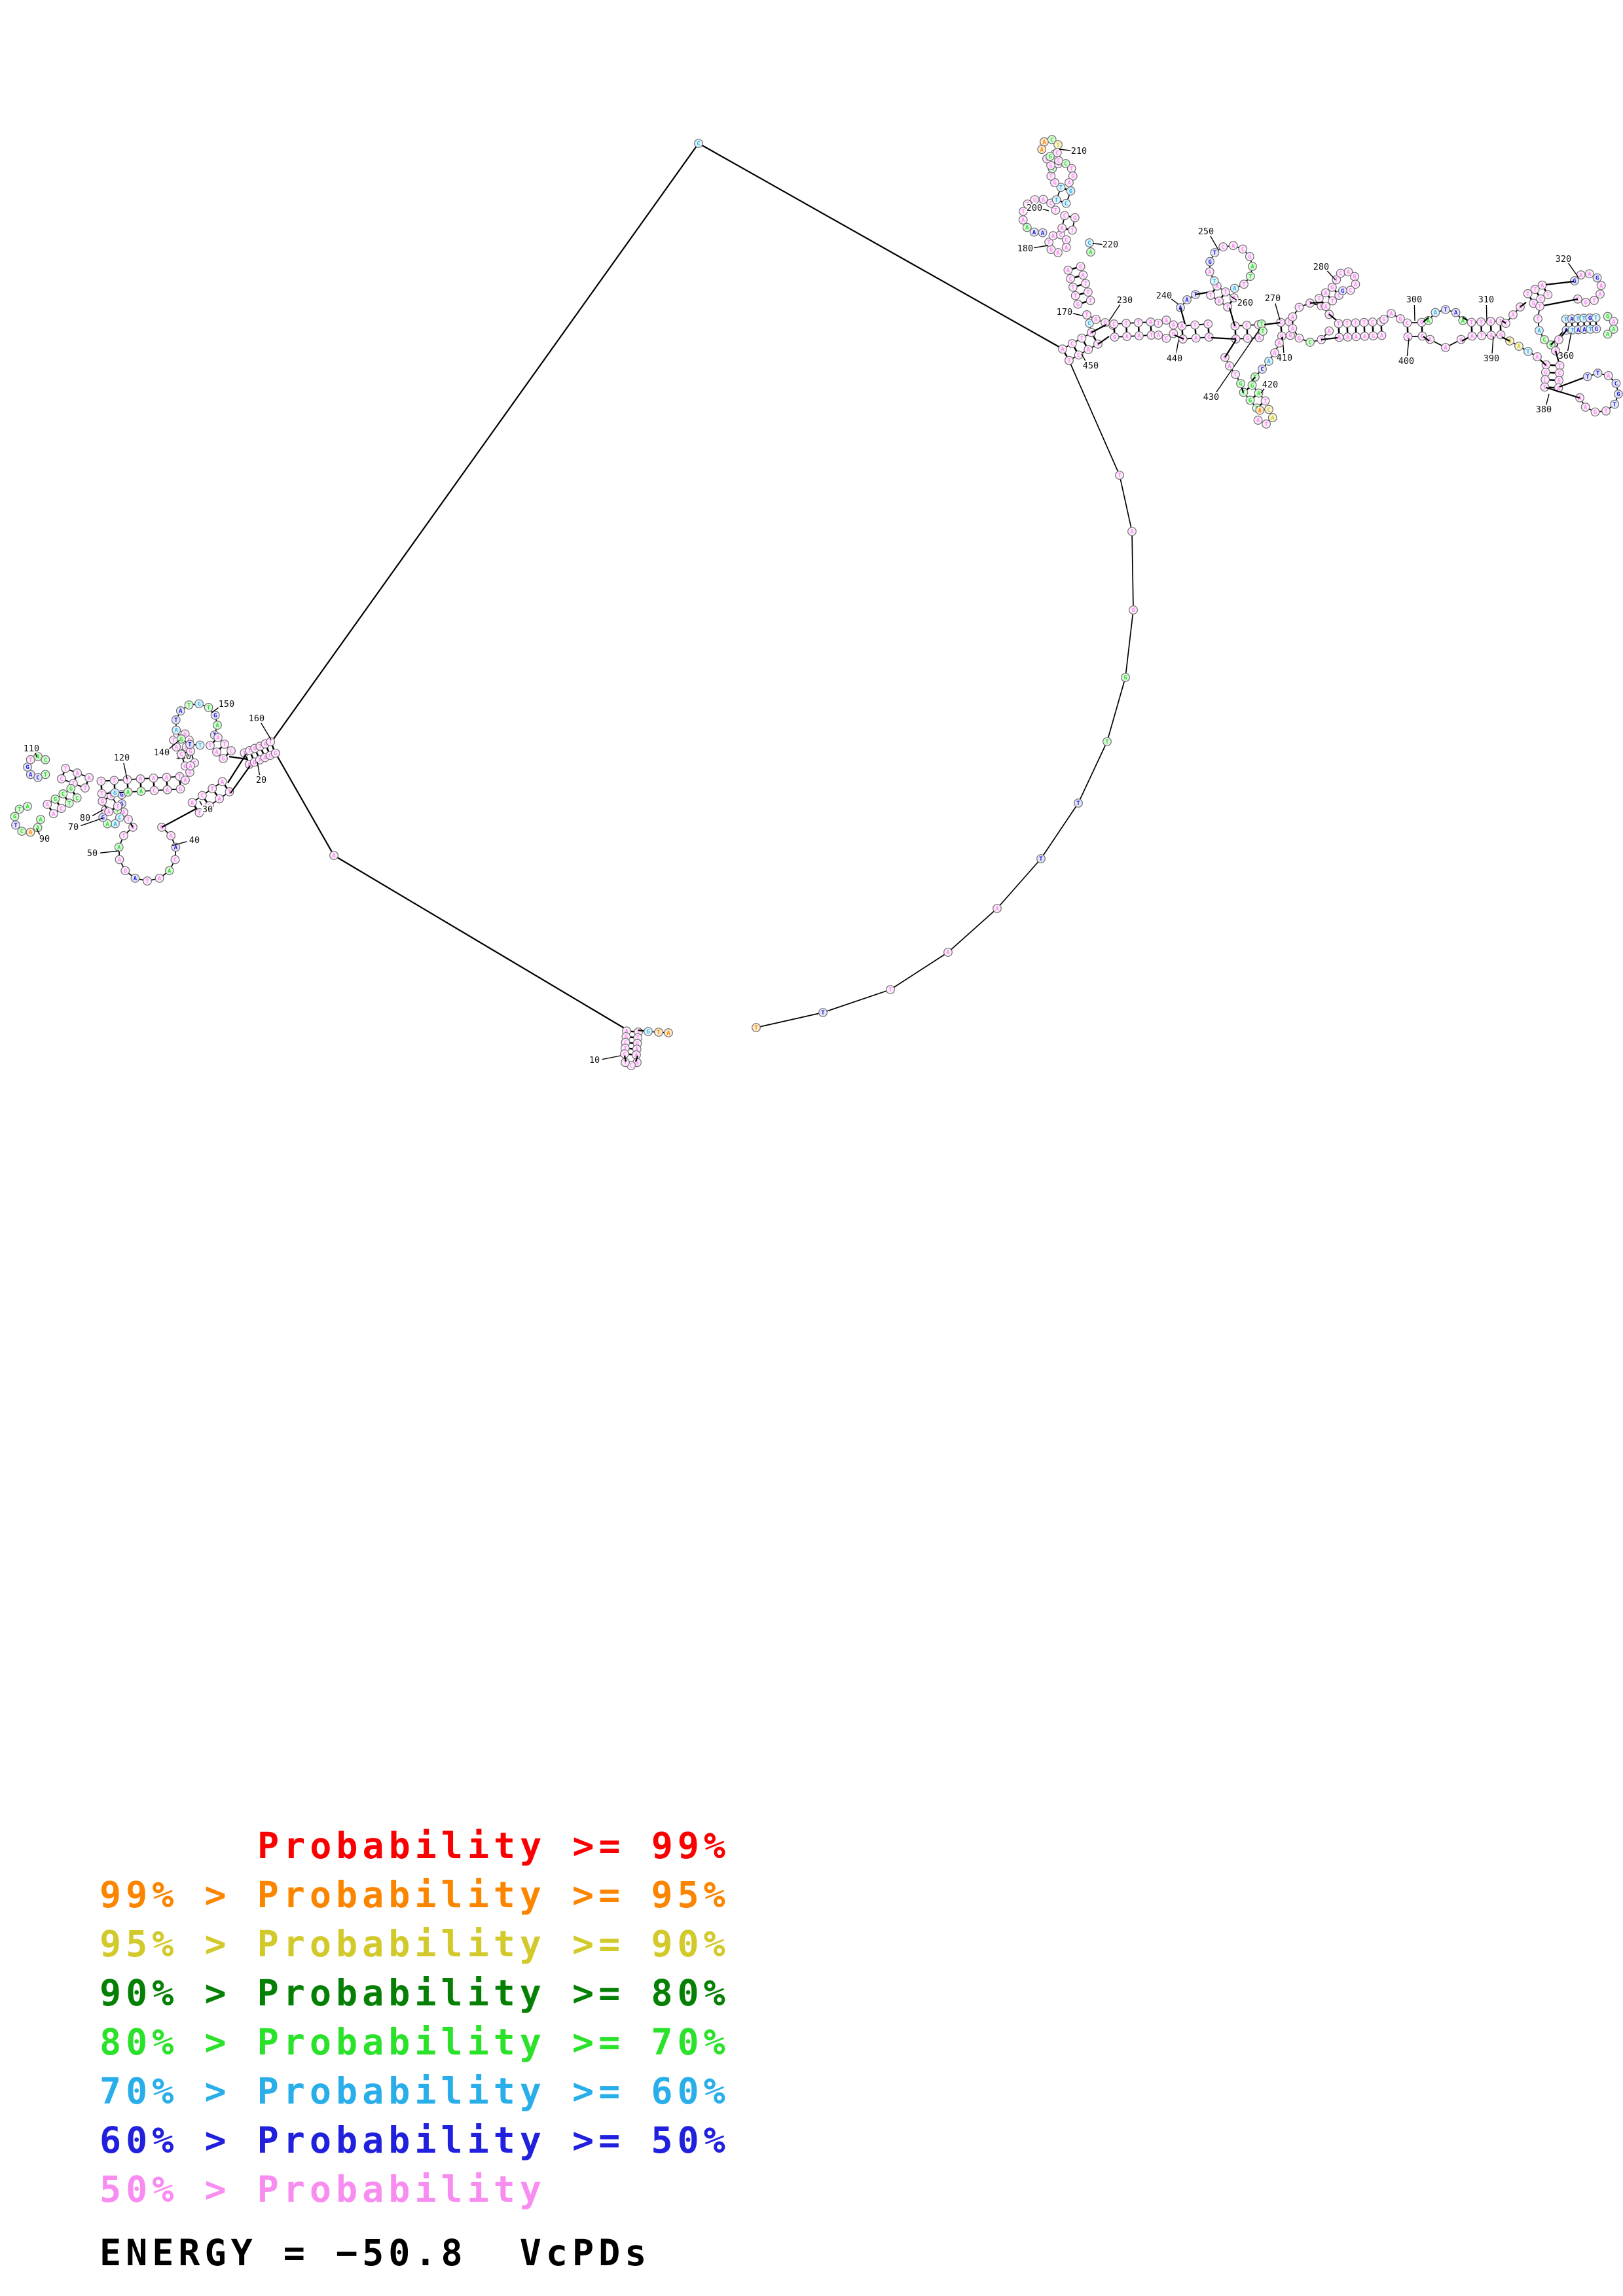 The height and width of the screenshot is (2296, 1623). Describe the element at coordinates (194, 840) in the screenshot. I see `svg-text: 40` at that location.